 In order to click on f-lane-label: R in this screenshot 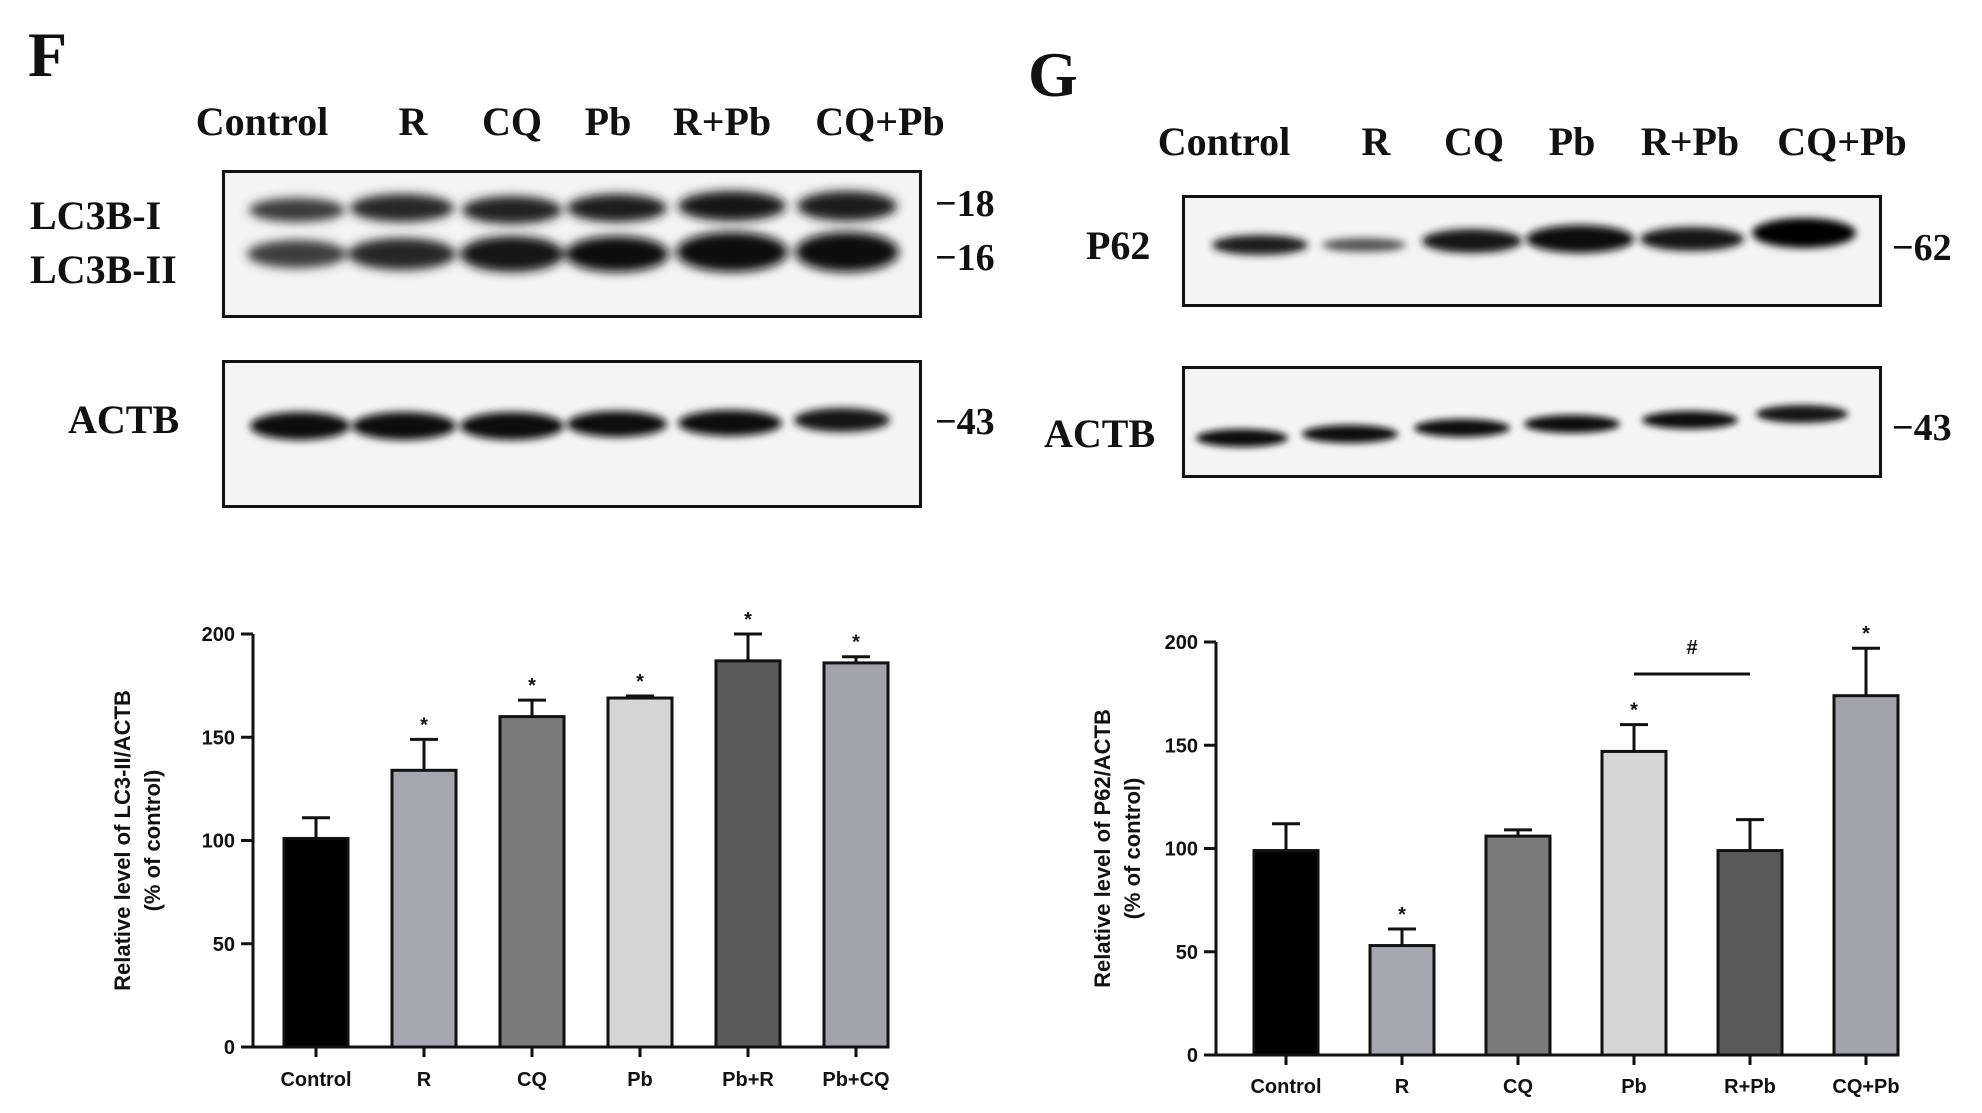, I will do `click(413, 121)`.